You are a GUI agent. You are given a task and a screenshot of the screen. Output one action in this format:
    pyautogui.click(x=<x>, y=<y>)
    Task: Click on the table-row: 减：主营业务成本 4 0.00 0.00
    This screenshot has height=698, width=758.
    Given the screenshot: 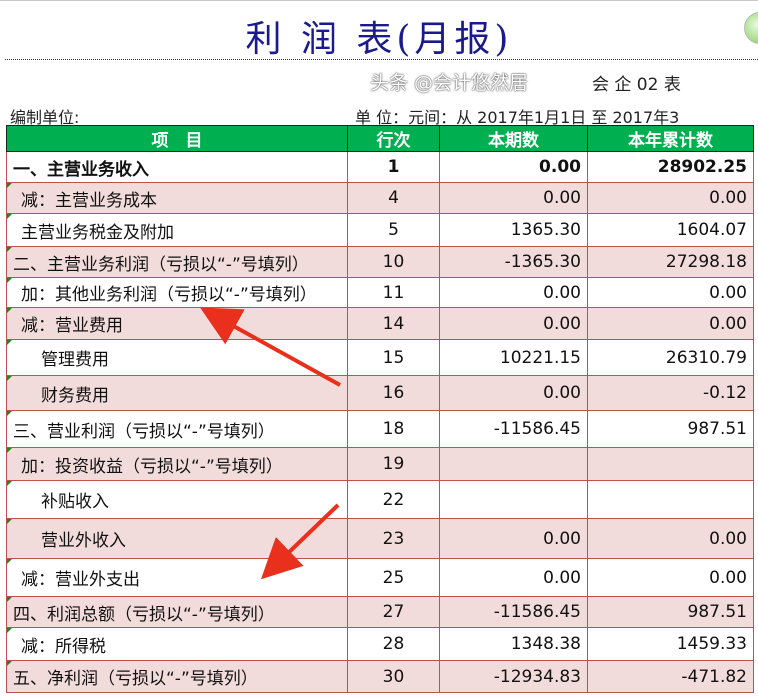 What is the action you would take?
    pyautogui.click(x=380, y=198)
    